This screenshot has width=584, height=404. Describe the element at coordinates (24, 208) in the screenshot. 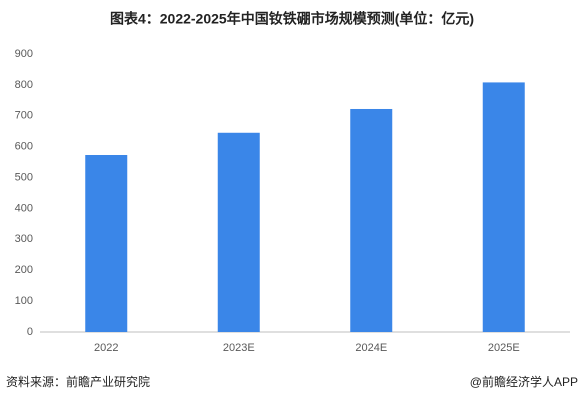

I see `y-tick-label: 400` at that location.